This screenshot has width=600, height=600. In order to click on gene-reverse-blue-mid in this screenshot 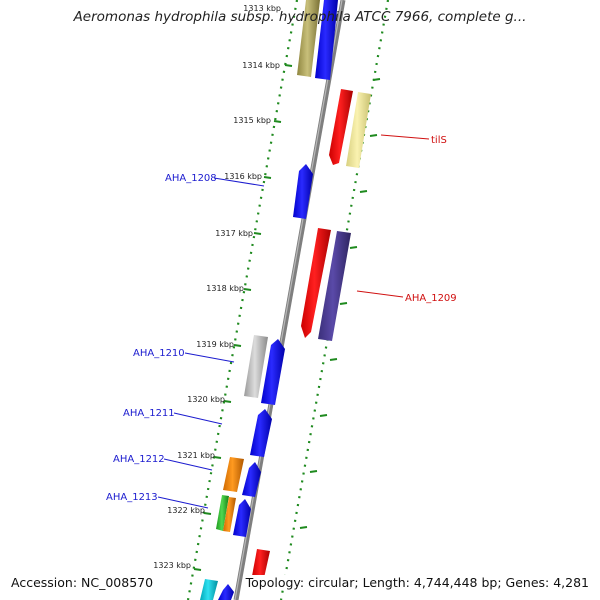, I will do `click(251, 479)`.